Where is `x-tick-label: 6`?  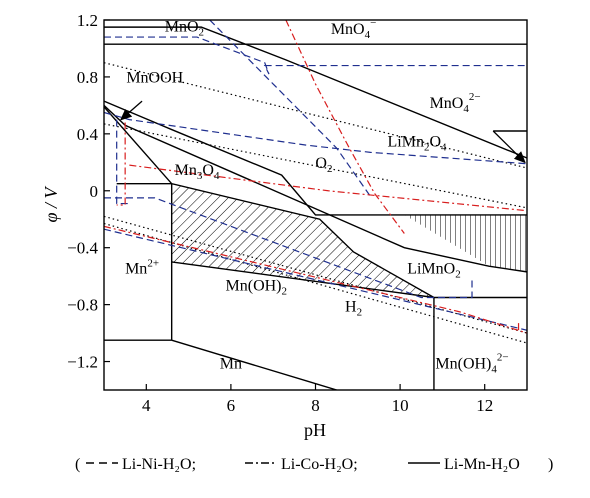
x-tick-label: 6 is located at coordinates (231, 405).